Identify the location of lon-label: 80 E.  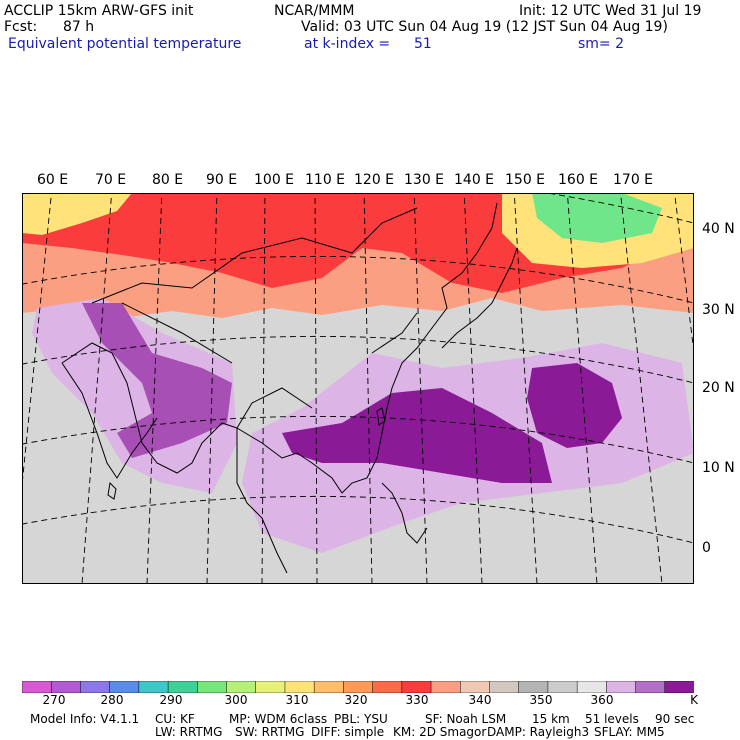
(168, 180).